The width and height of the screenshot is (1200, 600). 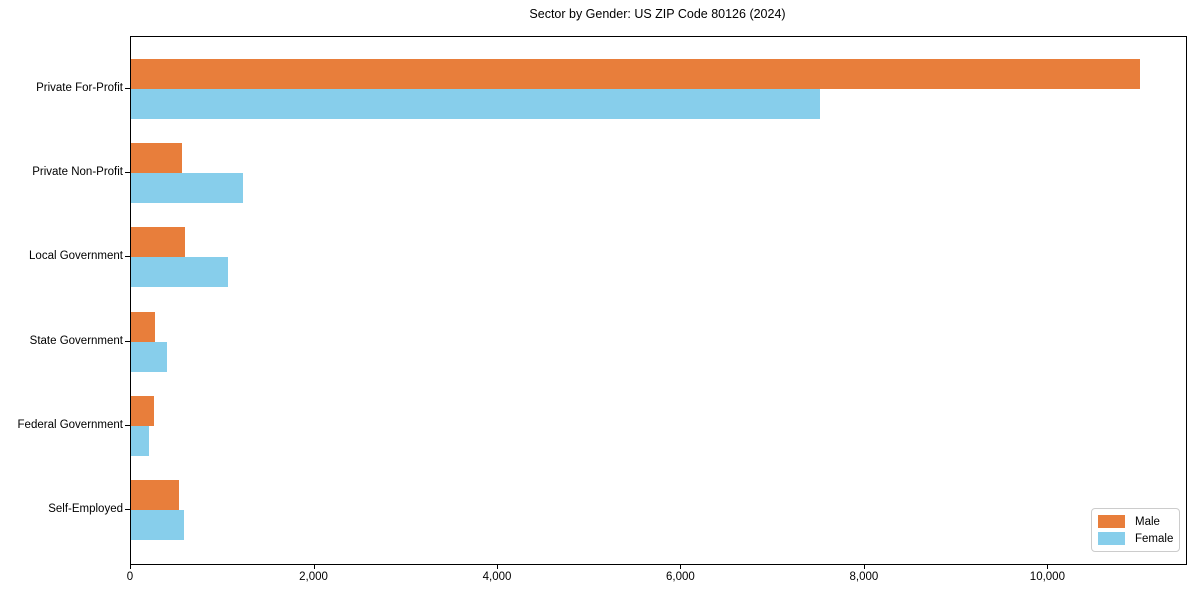 I want to click on legend: Male Female, so click(x=1135, y=530).